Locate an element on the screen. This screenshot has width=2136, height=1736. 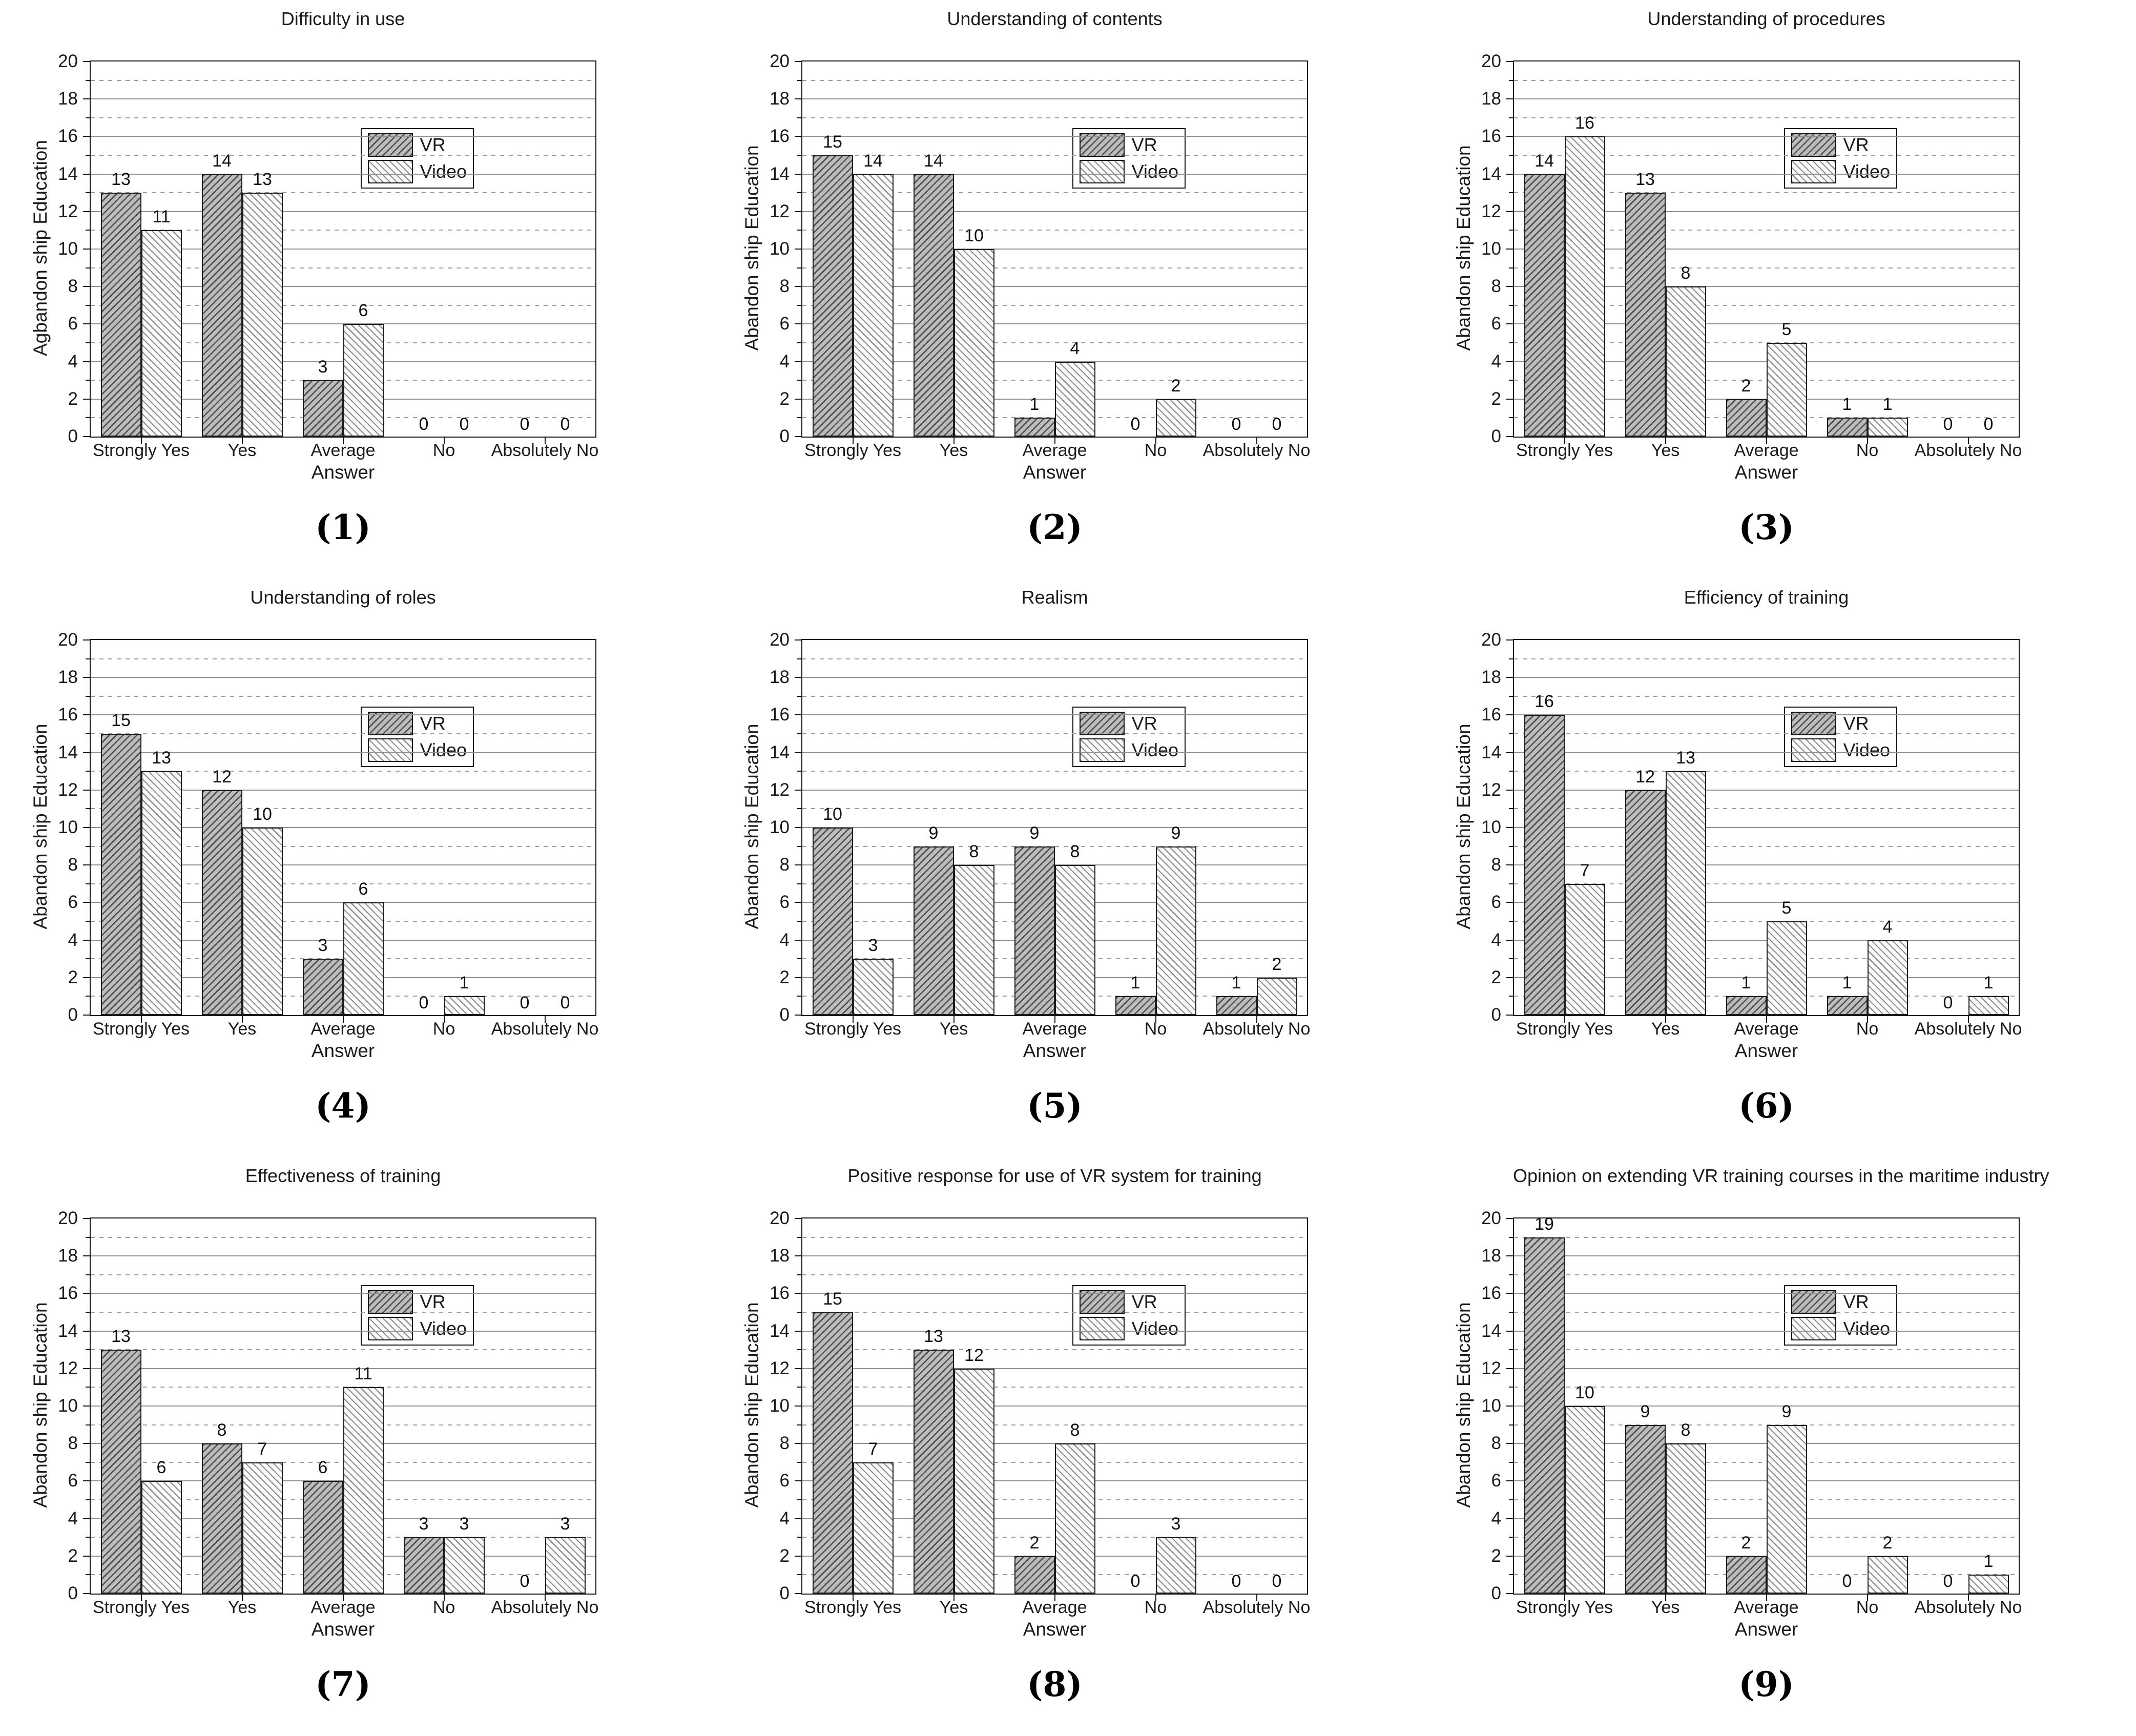
legend: VR Video is located at coordinates (417, 737).